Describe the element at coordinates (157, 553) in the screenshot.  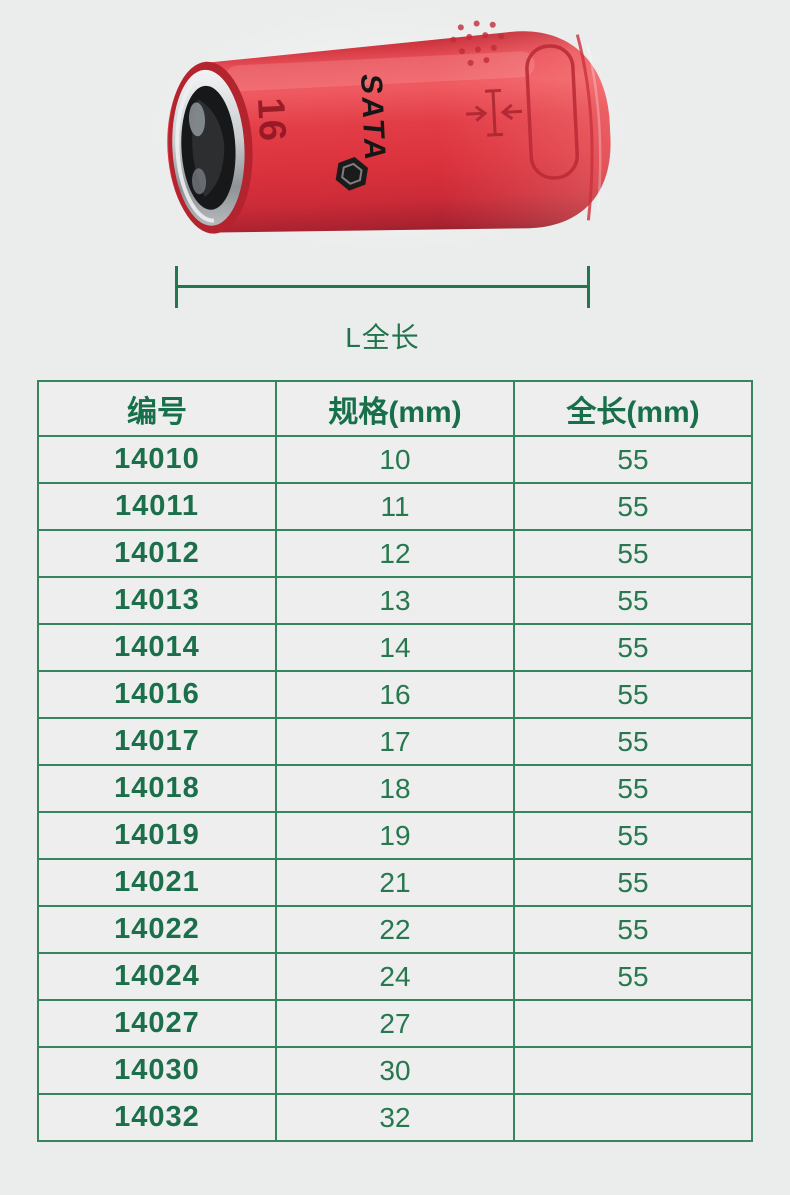
I see `part-number-cell: 14012` at that location.